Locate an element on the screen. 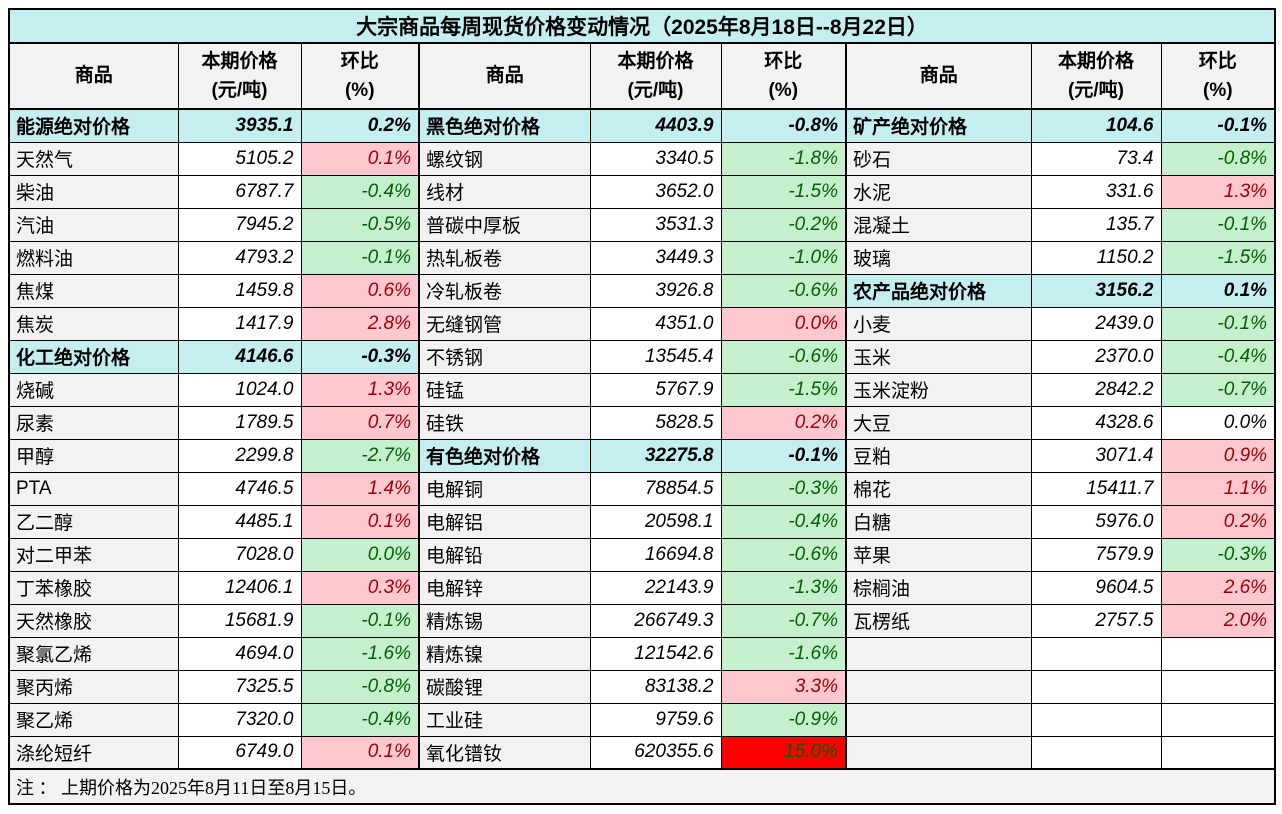 This screenshot has width=1282, height=814. commodity-name-cell: 工业硅 is located at coordinates (504, 719).